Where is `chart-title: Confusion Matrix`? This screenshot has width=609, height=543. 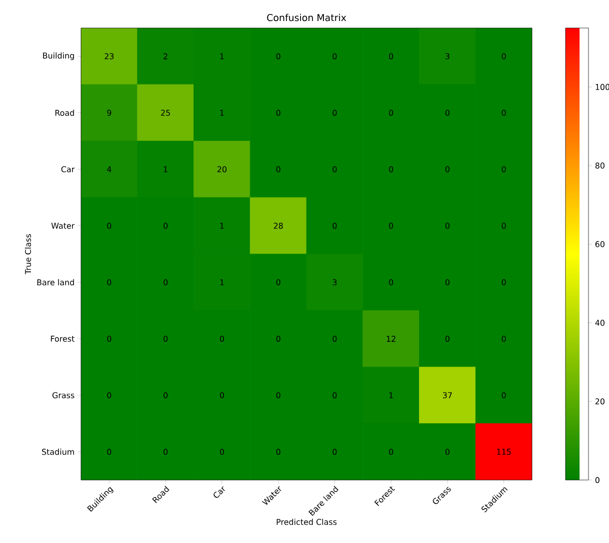 chart-title: Confusion Matrix is located at coordinates (306, 18).